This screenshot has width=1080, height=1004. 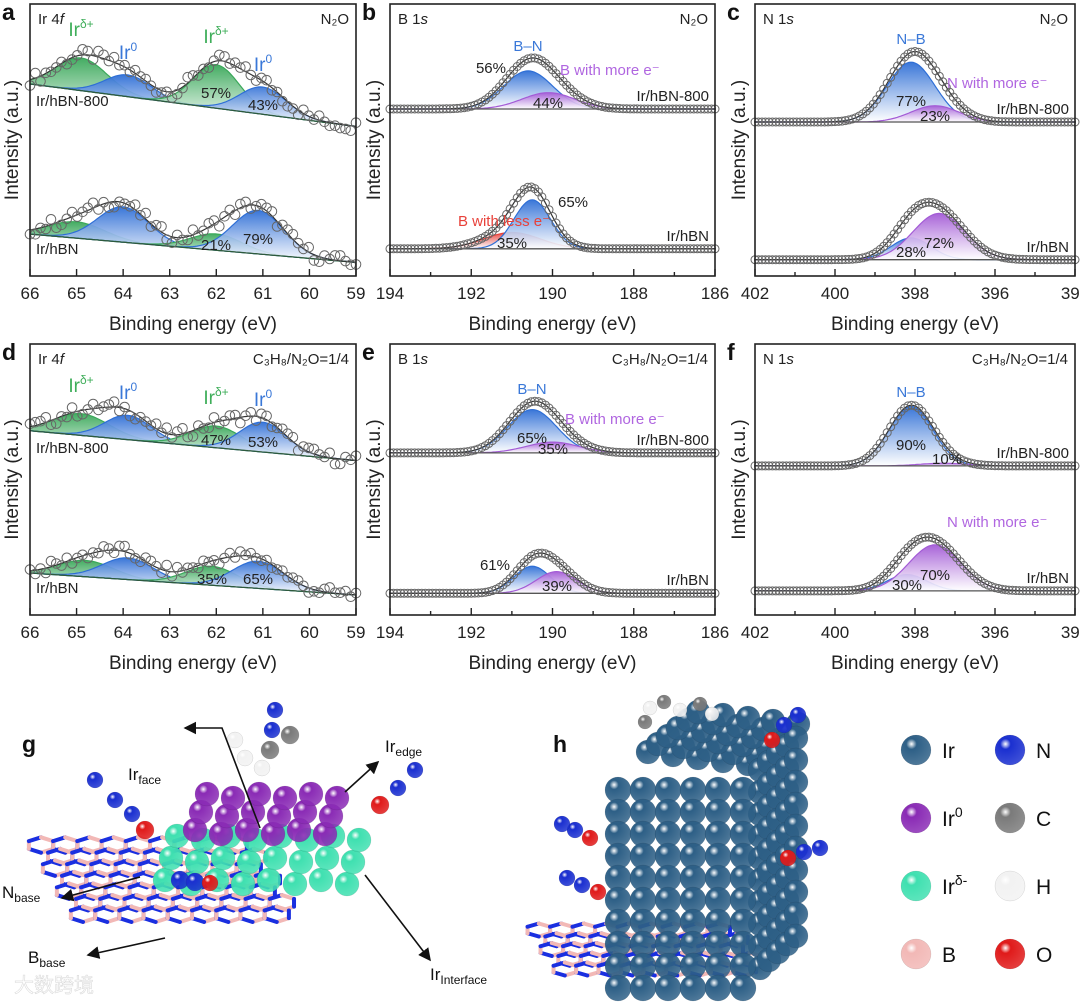 I want to click on peak-label: Ir0, so click(x=263, y=64).